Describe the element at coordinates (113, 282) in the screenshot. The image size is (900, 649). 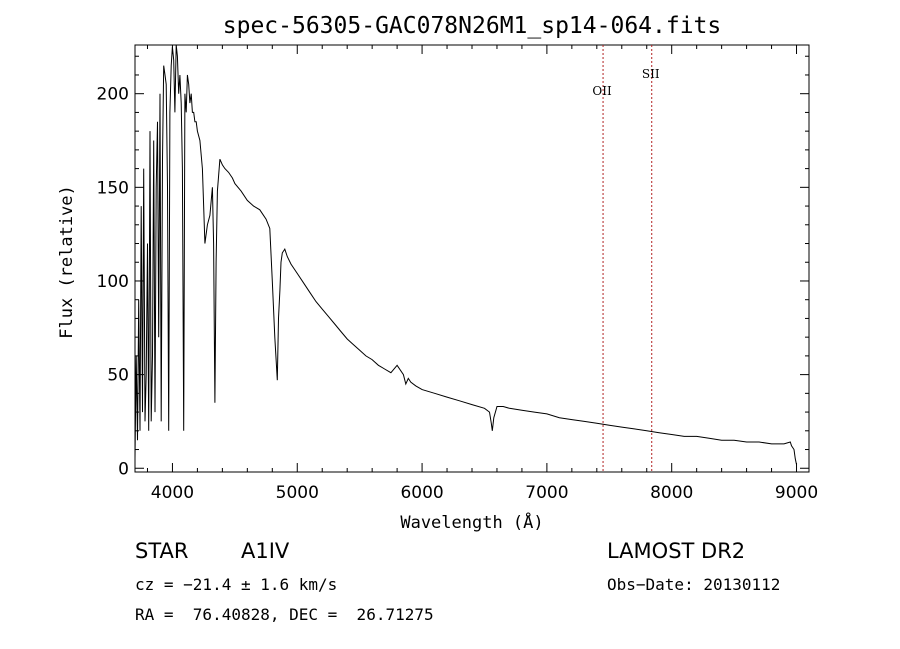
I see `y-tick-label: 100` at that location.